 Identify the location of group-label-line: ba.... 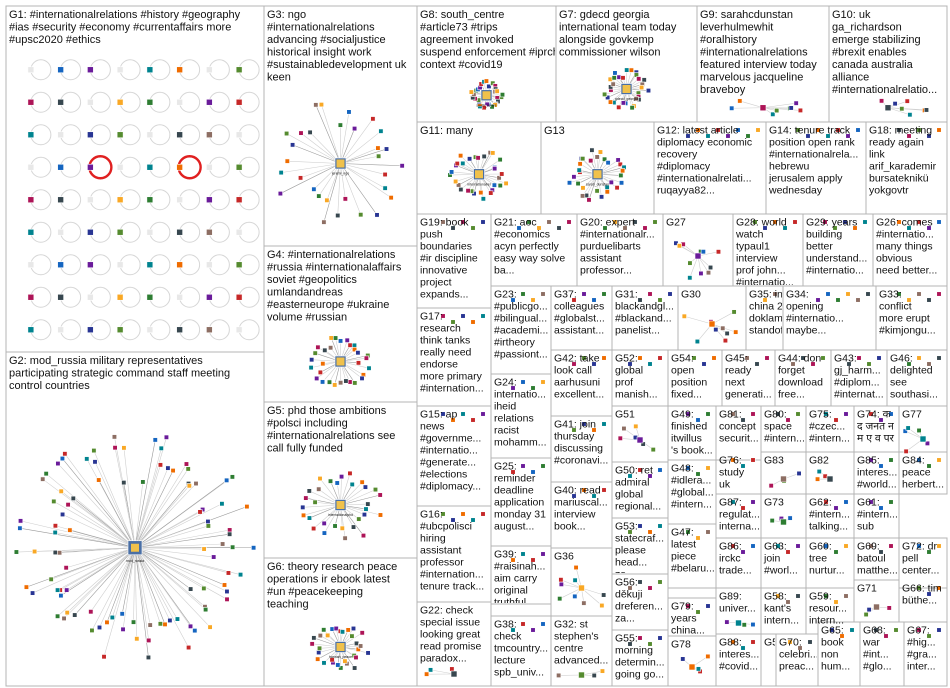
(504, 271).